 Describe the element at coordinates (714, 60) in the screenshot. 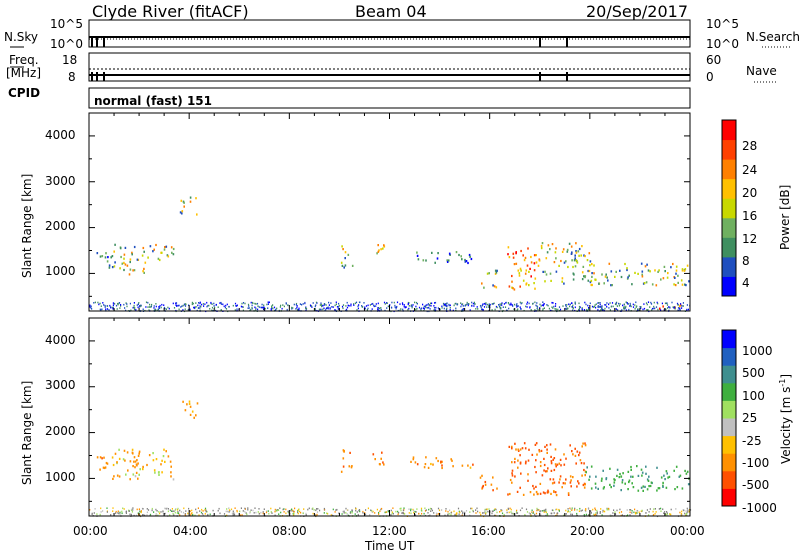

I see `nave-tick-high: 60` at that location.